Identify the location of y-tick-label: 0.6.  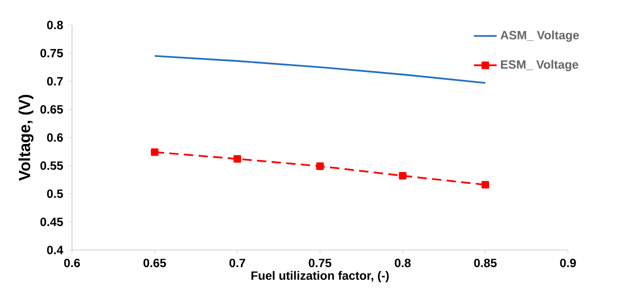
(55, 137).